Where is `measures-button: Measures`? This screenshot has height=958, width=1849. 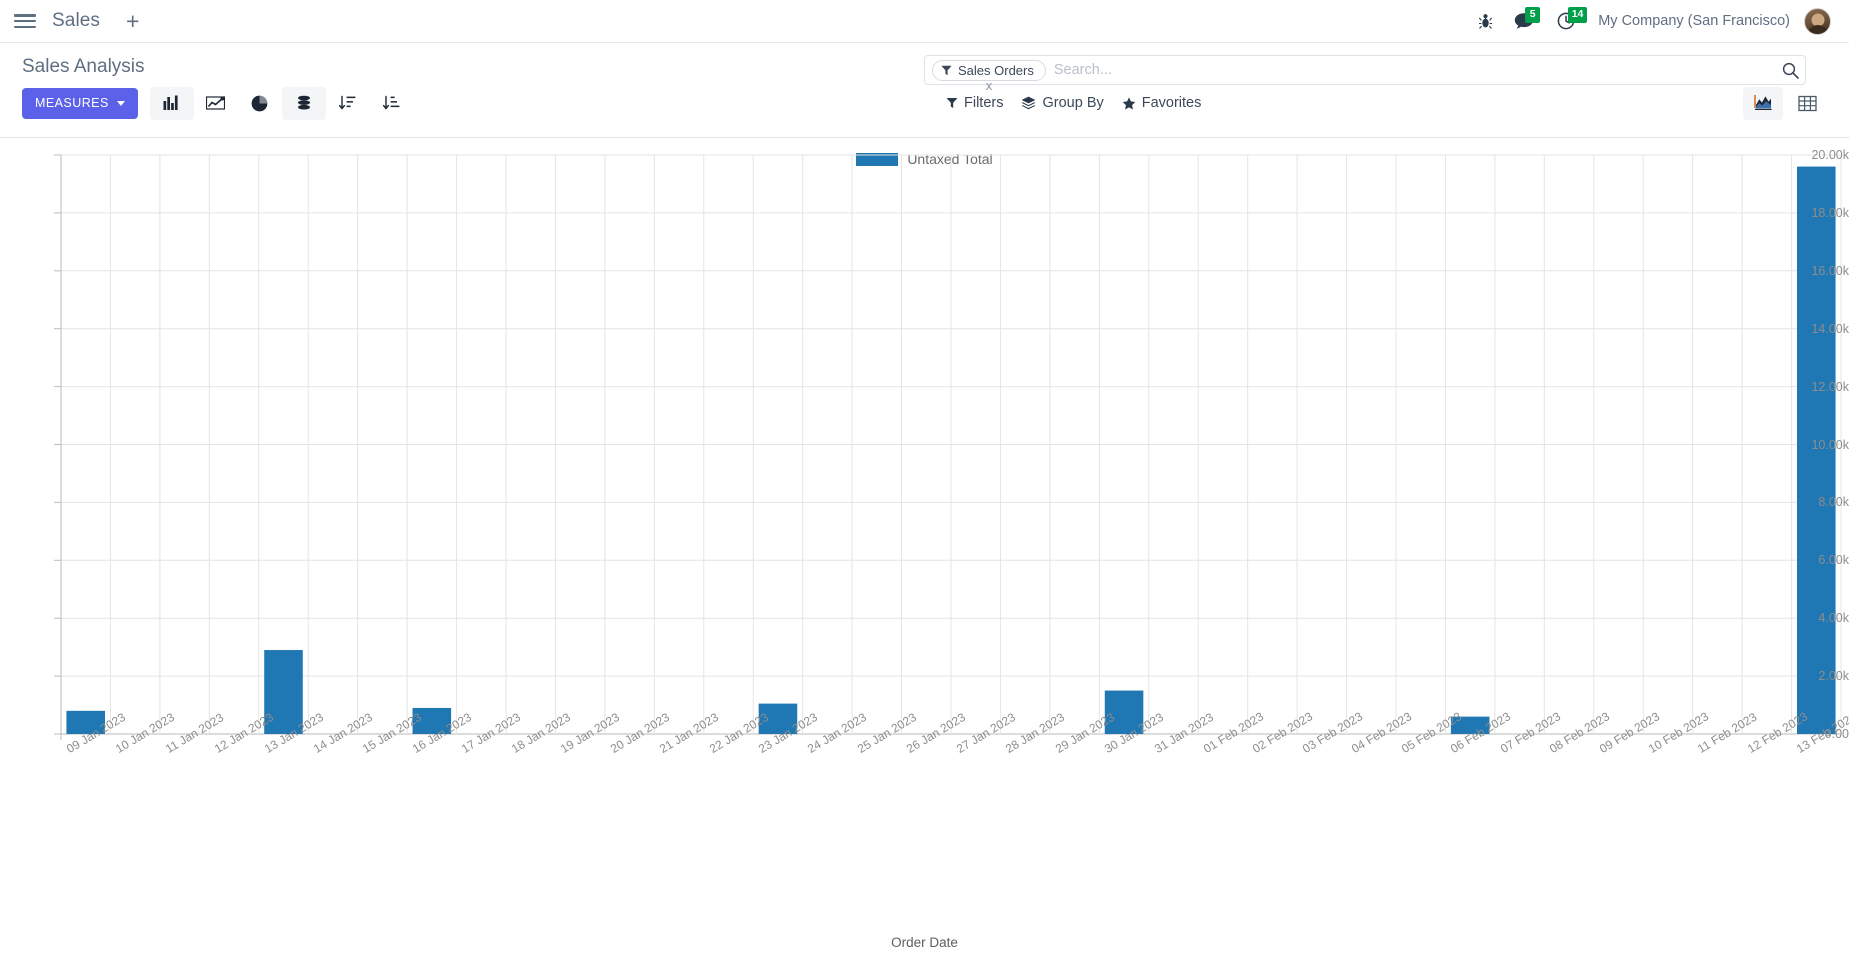
measures-button: Measures is located at coordinates (80, 103).